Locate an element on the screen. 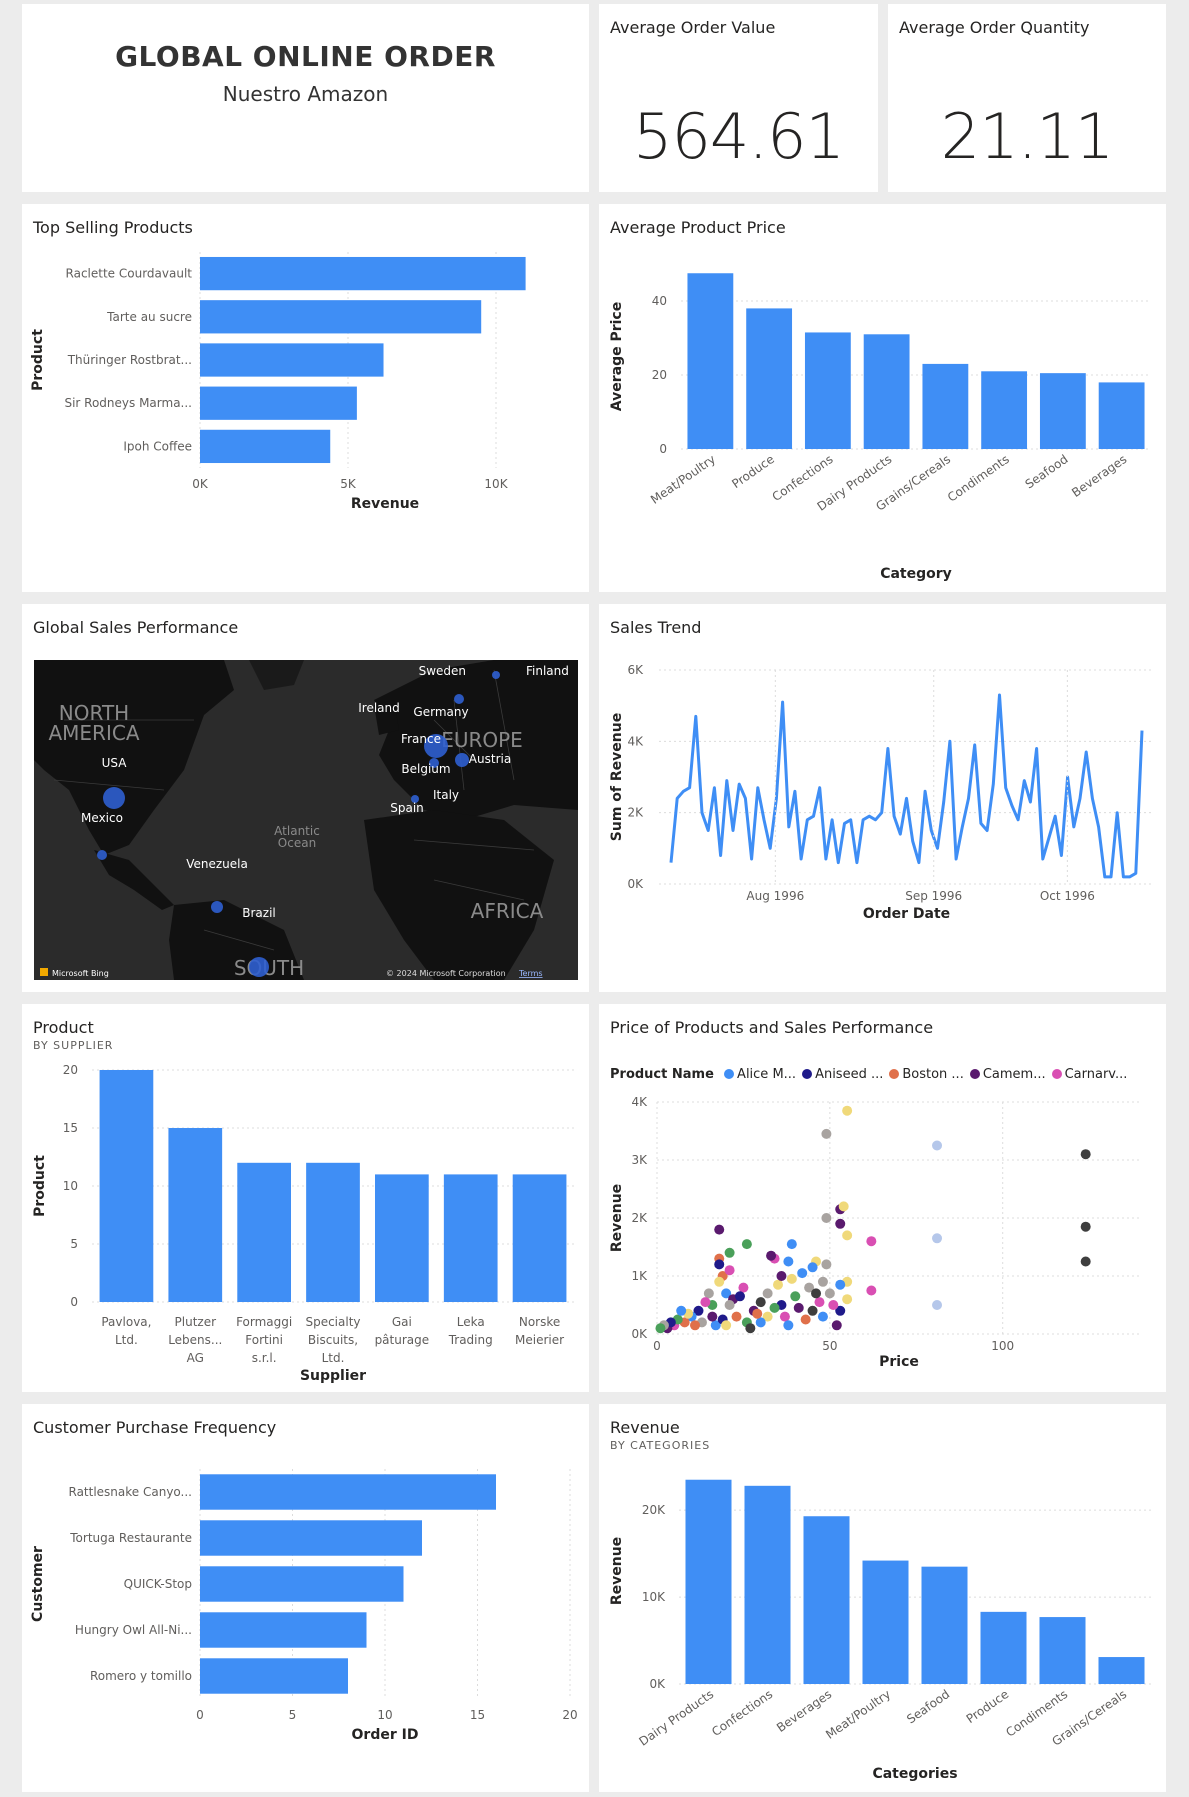 The height and width of the screenshot is (1797, 1189). country-label: Belgium is located at coordinates (425, 769).